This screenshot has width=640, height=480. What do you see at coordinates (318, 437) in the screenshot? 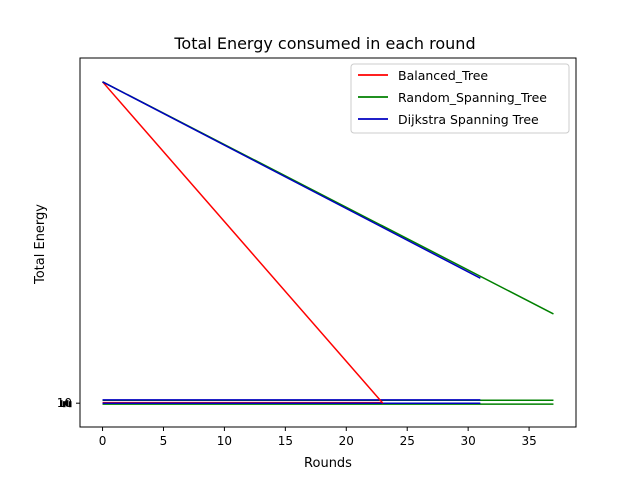
I see `x-axis-ticks: 0 5 10 15 20 25 30 35` at bounding box center [318, 437].